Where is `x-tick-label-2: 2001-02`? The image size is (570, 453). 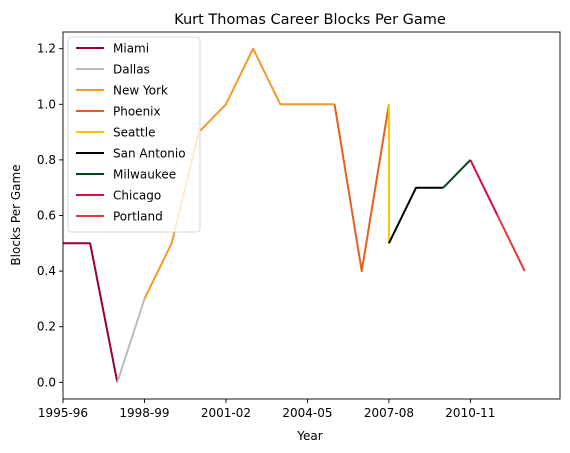 x-tick-label-2: 2001-02 is located at coordinates (226, 413).